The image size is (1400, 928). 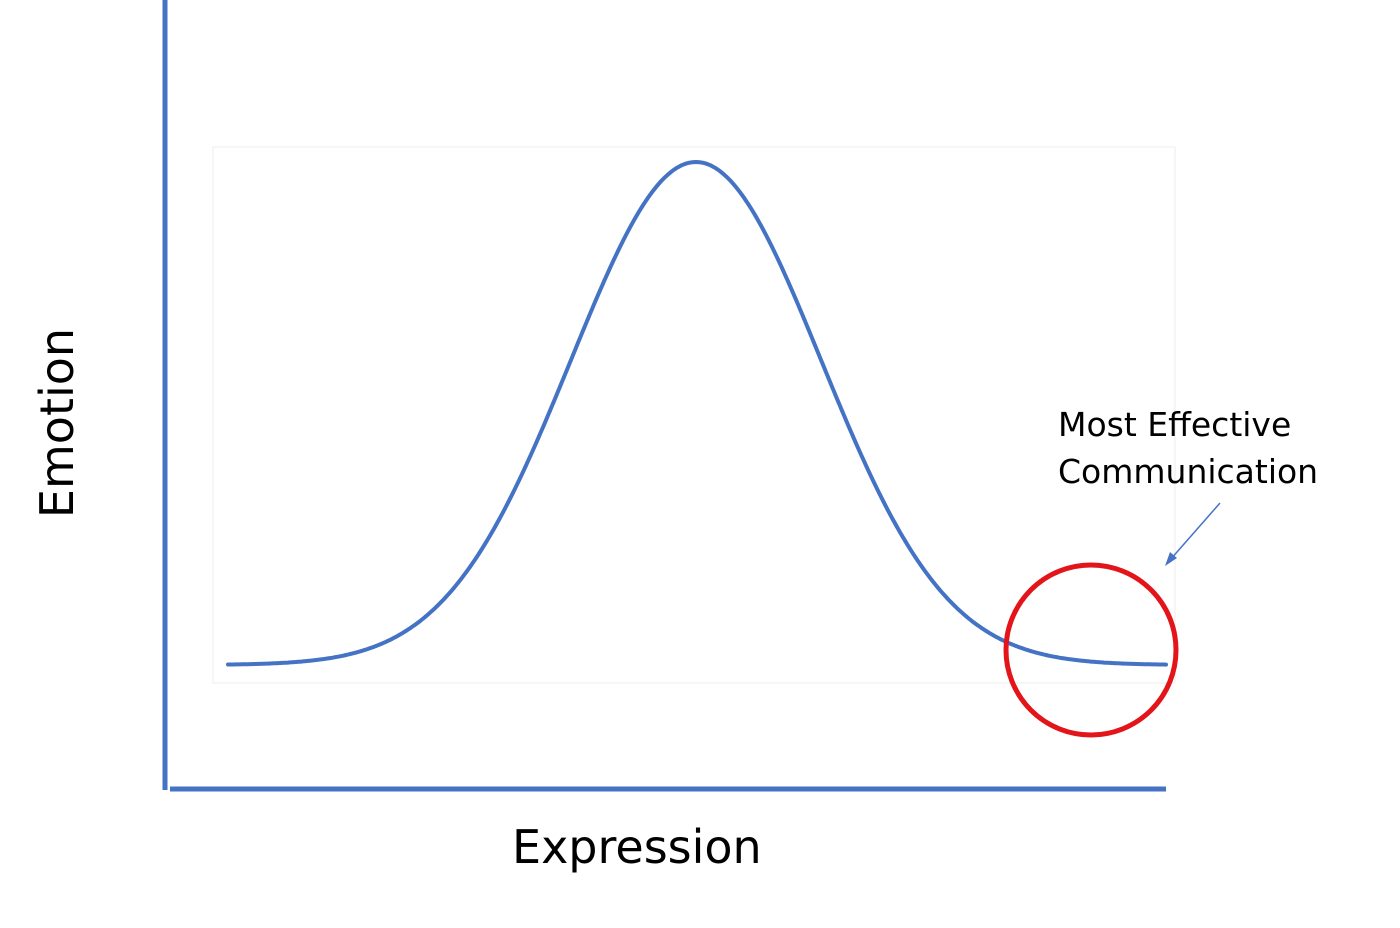 I want to click on annotation-arrow-head, so click(x=1171, y=559).